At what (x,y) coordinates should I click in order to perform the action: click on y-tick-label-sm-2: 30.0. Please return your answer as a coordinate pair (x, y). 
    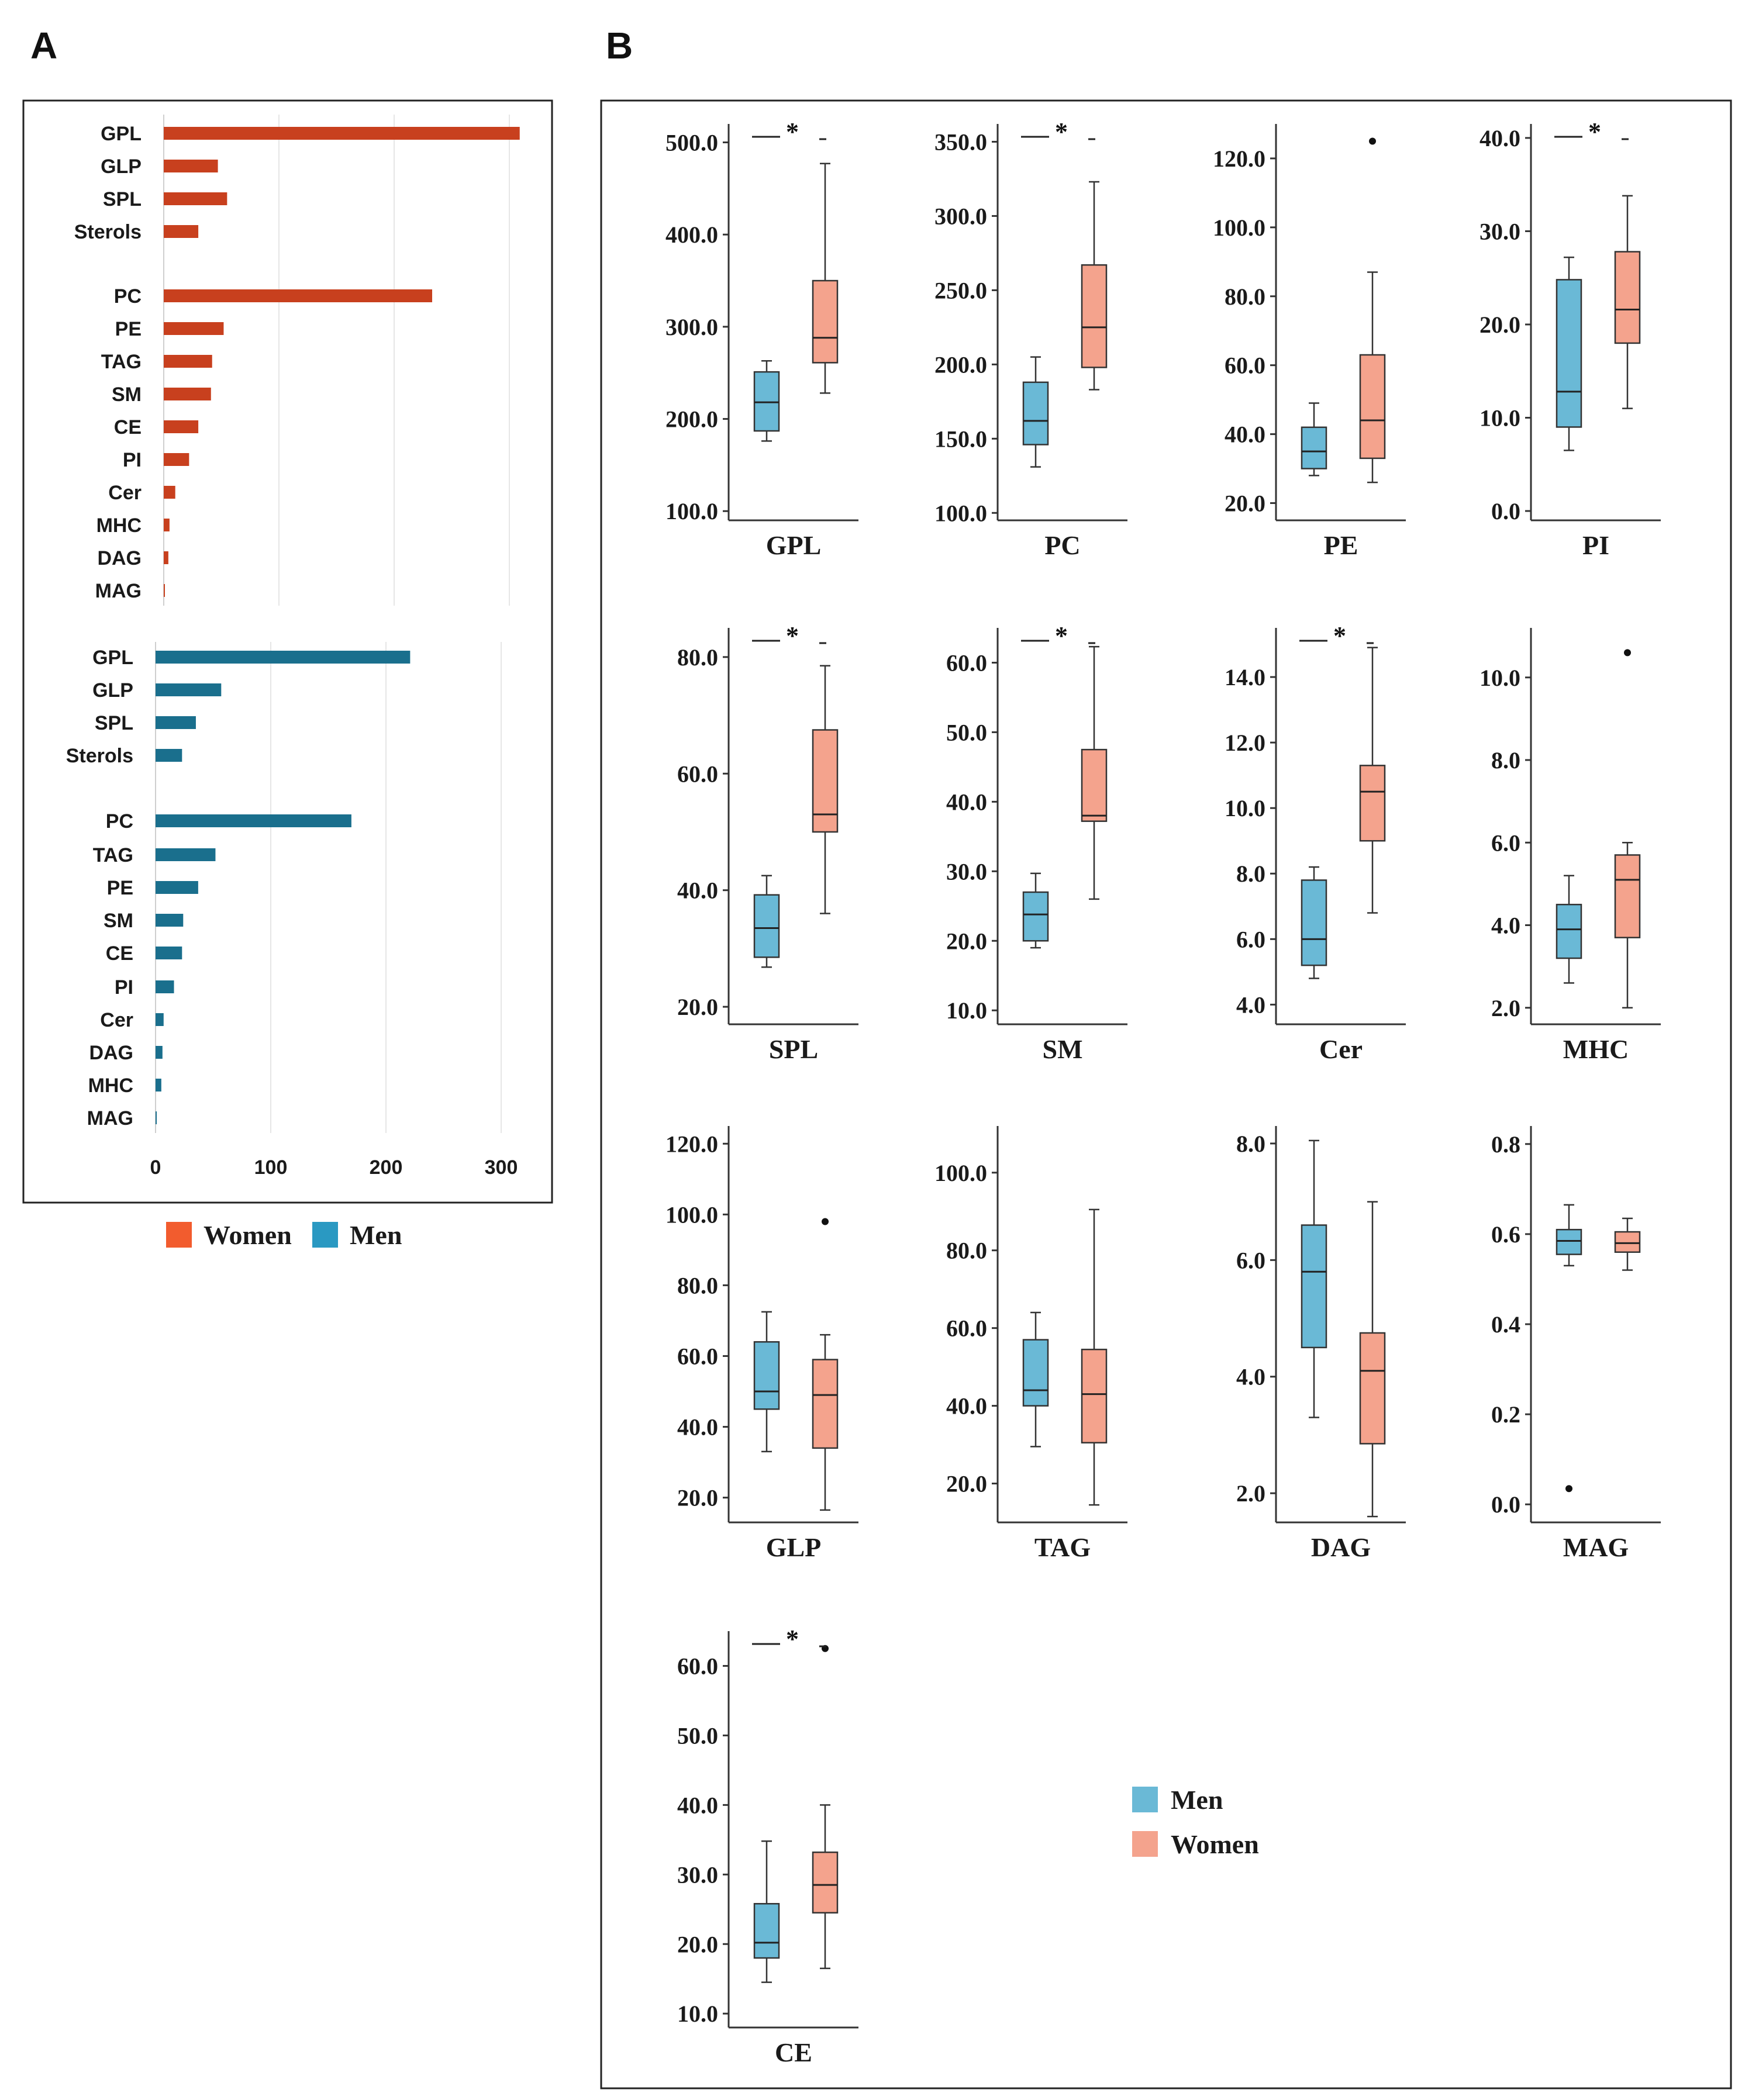
    Looking at the image, I should click on (967, 872).